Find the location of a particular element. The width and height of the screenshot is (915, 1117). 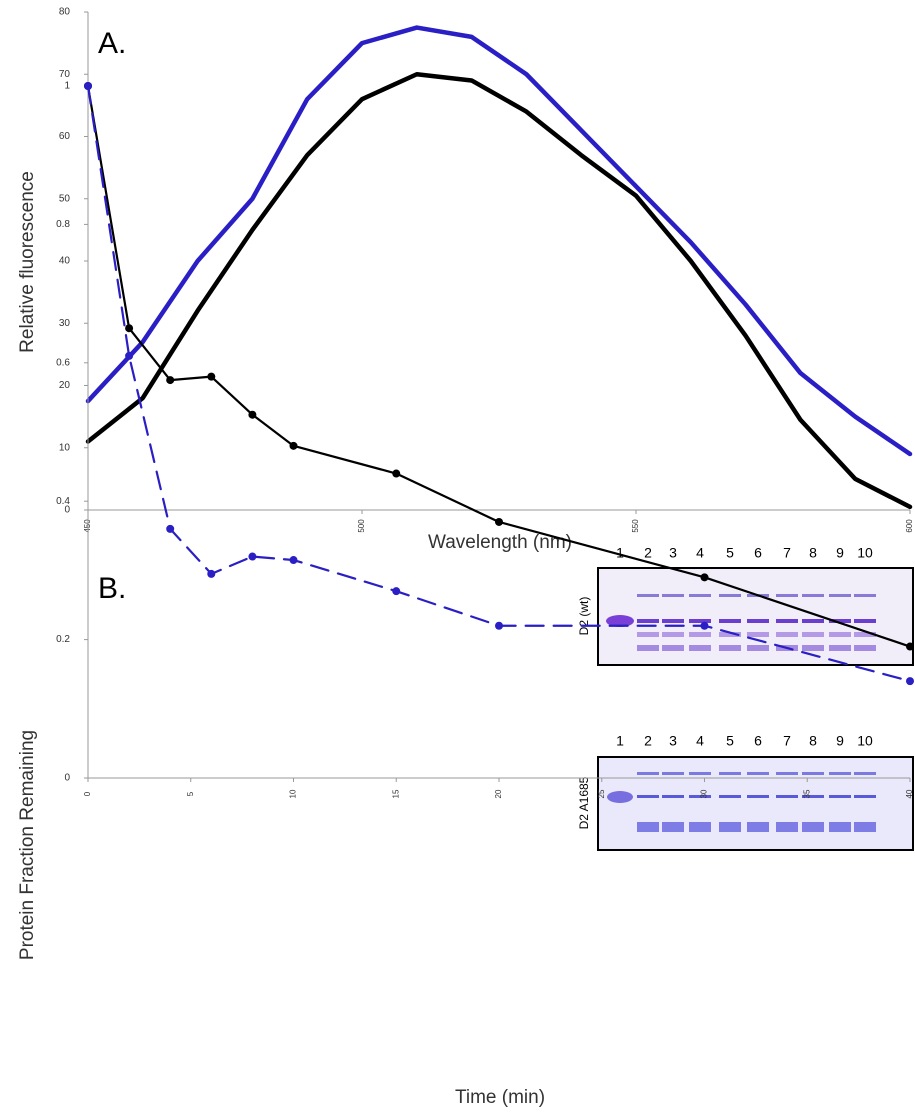

y-tick-label: 0.2 is located at coordinates (63, 639).